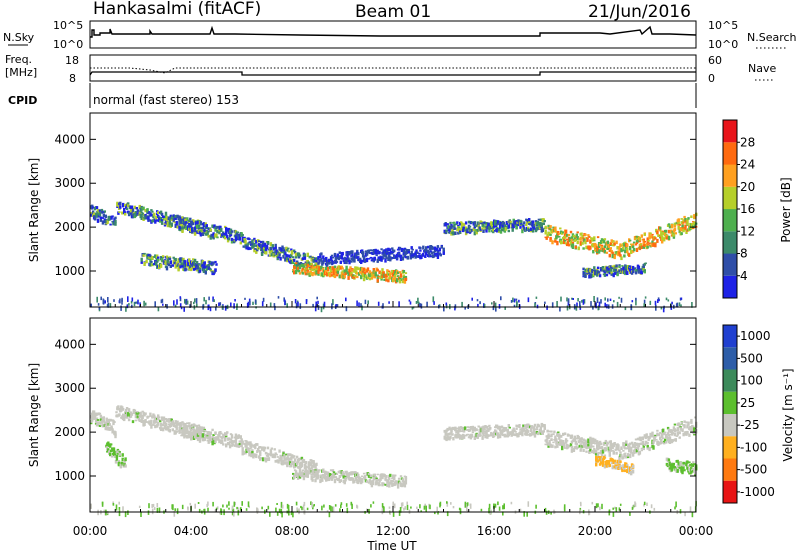 This screenshot has width=800, height=554. What do you see at coordinates (730, 242) in the screenshot?
I see `colorbar-swatch` at bounding box center [730, 242].